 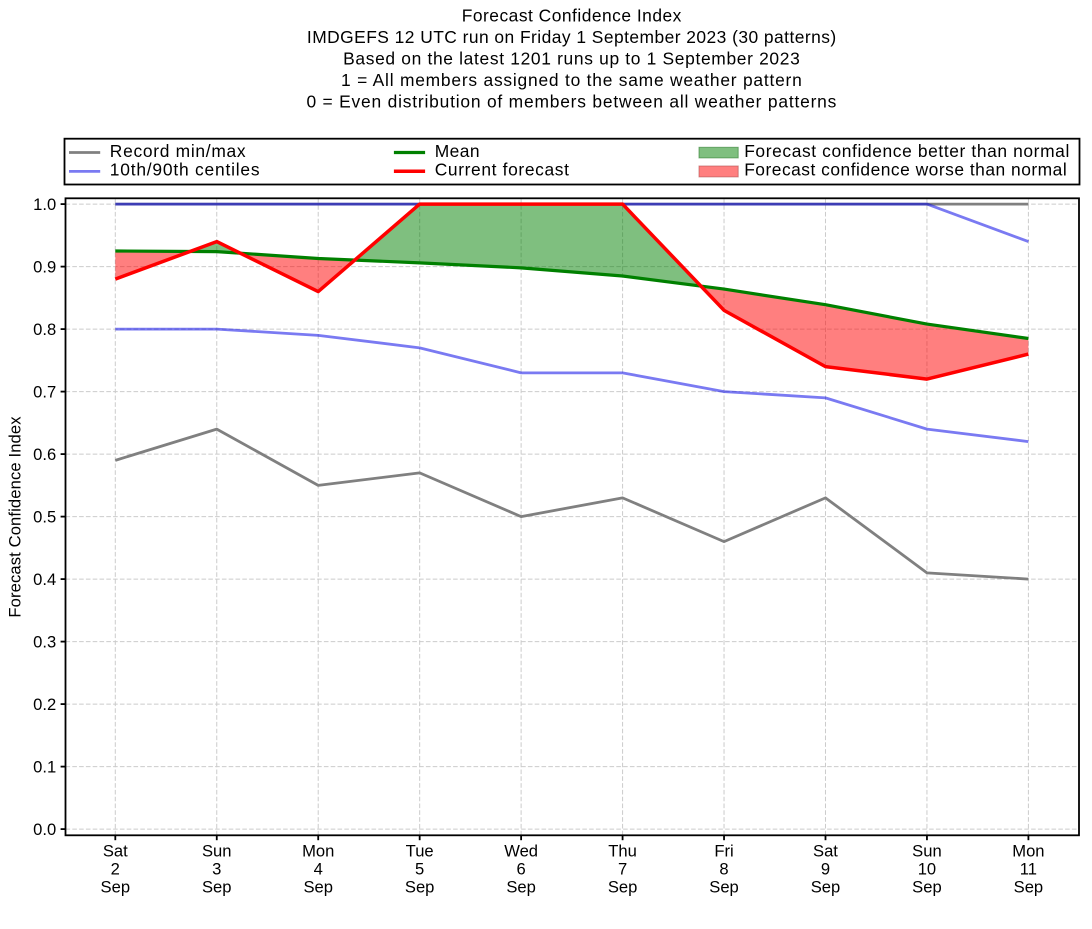 What do you see at coordinates (907, 151) in the screenshot?
I see `svg-text:Forecast confidence better tha: Forecast confidence better than normal` at bounding box center [907, 151].